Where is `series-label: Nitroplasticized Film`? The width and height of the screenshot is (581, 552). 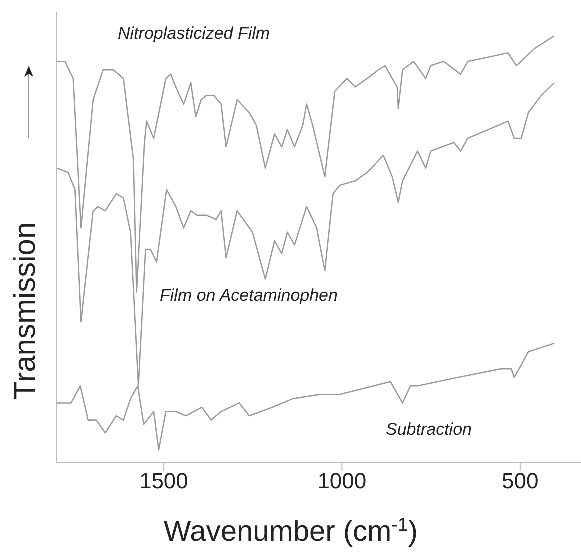
series-label: Nitroplasticized Film is located at coordinates (194, 34).